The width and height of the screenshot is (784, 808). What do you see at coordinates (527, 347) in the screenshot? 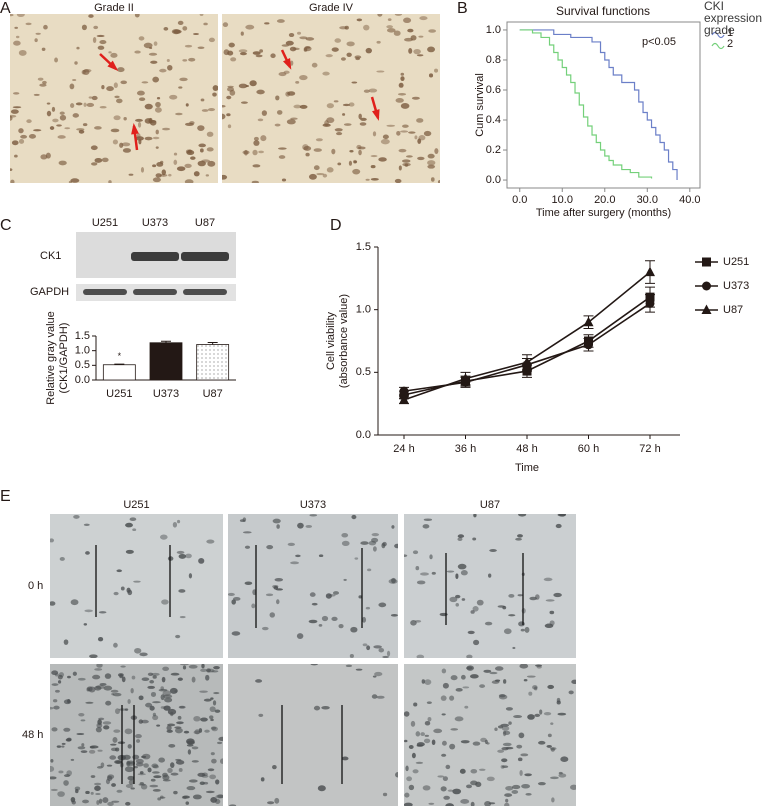
I see `series-line` at bounding box center [527, 347].